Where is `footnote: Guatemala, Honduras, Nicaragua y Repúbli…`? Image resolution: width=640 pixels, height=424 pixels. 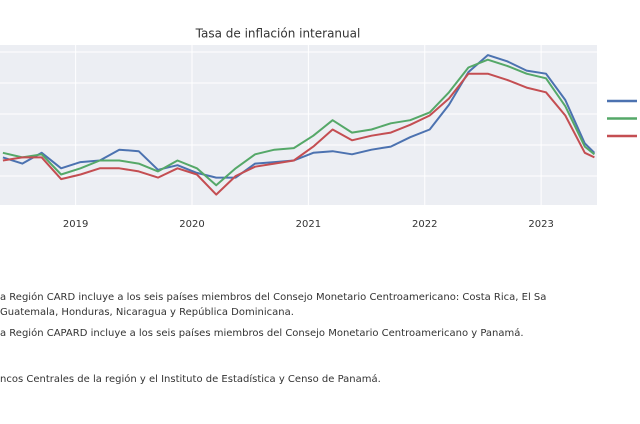 footnote: Guatemala, Honduras, Nicaragua y Repúbli… is located at coordinates (147, 312).